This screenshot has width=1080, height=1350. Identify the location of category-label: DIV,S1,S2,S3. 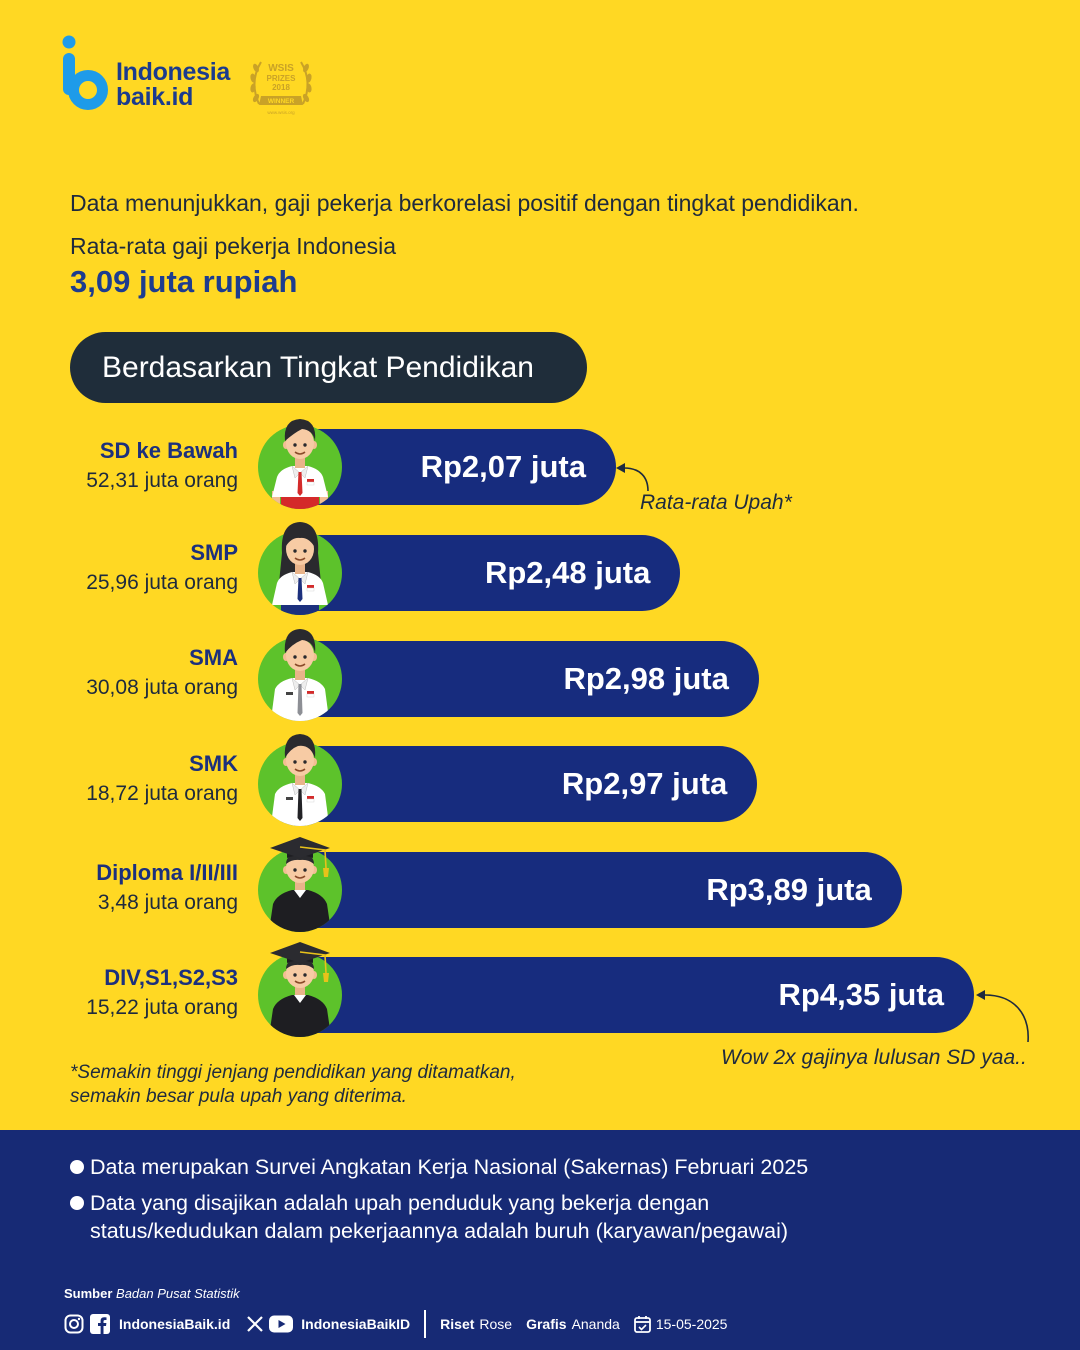
(171, 977).